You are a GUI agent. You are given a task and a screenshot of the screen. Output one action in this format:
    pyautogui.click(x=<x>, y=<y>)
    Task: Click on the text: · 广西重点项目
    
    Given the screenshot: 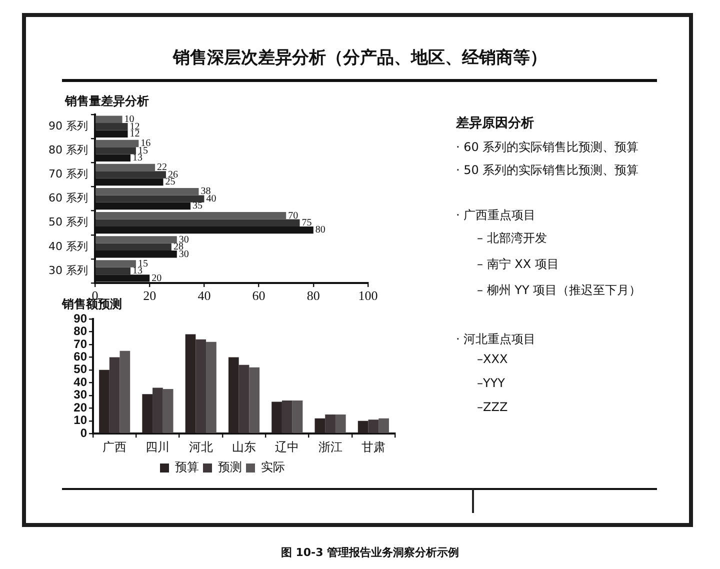 What is the action you would take?
    pyautogui.click(x=496, y=215)
    